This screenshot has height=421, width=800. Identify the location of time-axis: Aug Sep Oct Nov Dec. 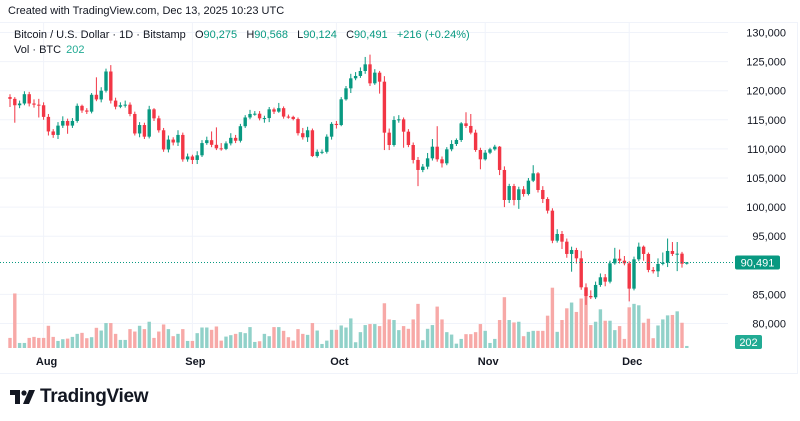
(339, 362).